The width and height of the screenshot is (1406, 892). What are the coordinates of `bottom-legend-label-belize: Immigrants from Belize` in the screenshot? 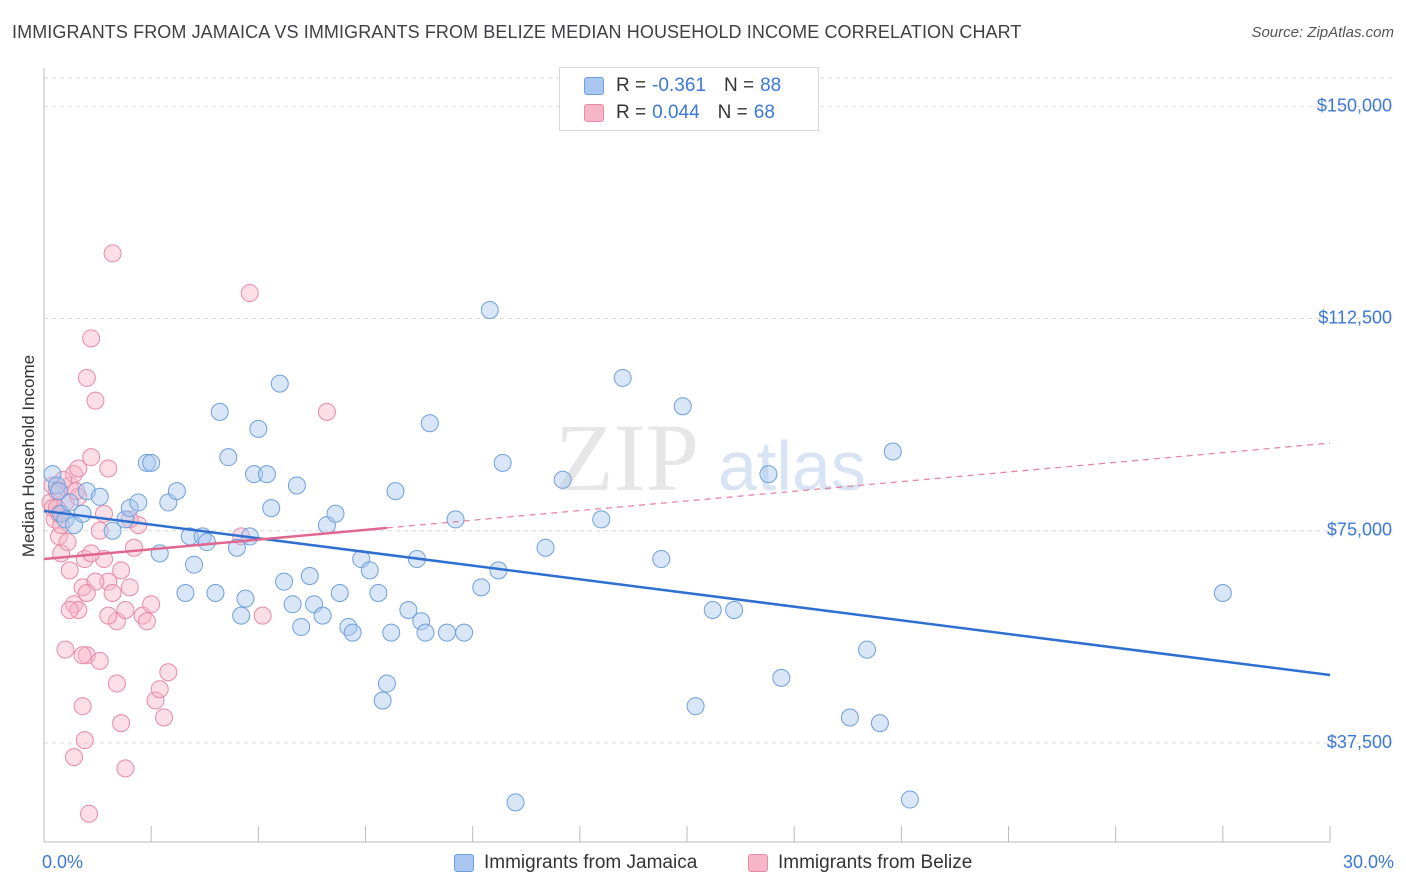 It's located at (875, 862).